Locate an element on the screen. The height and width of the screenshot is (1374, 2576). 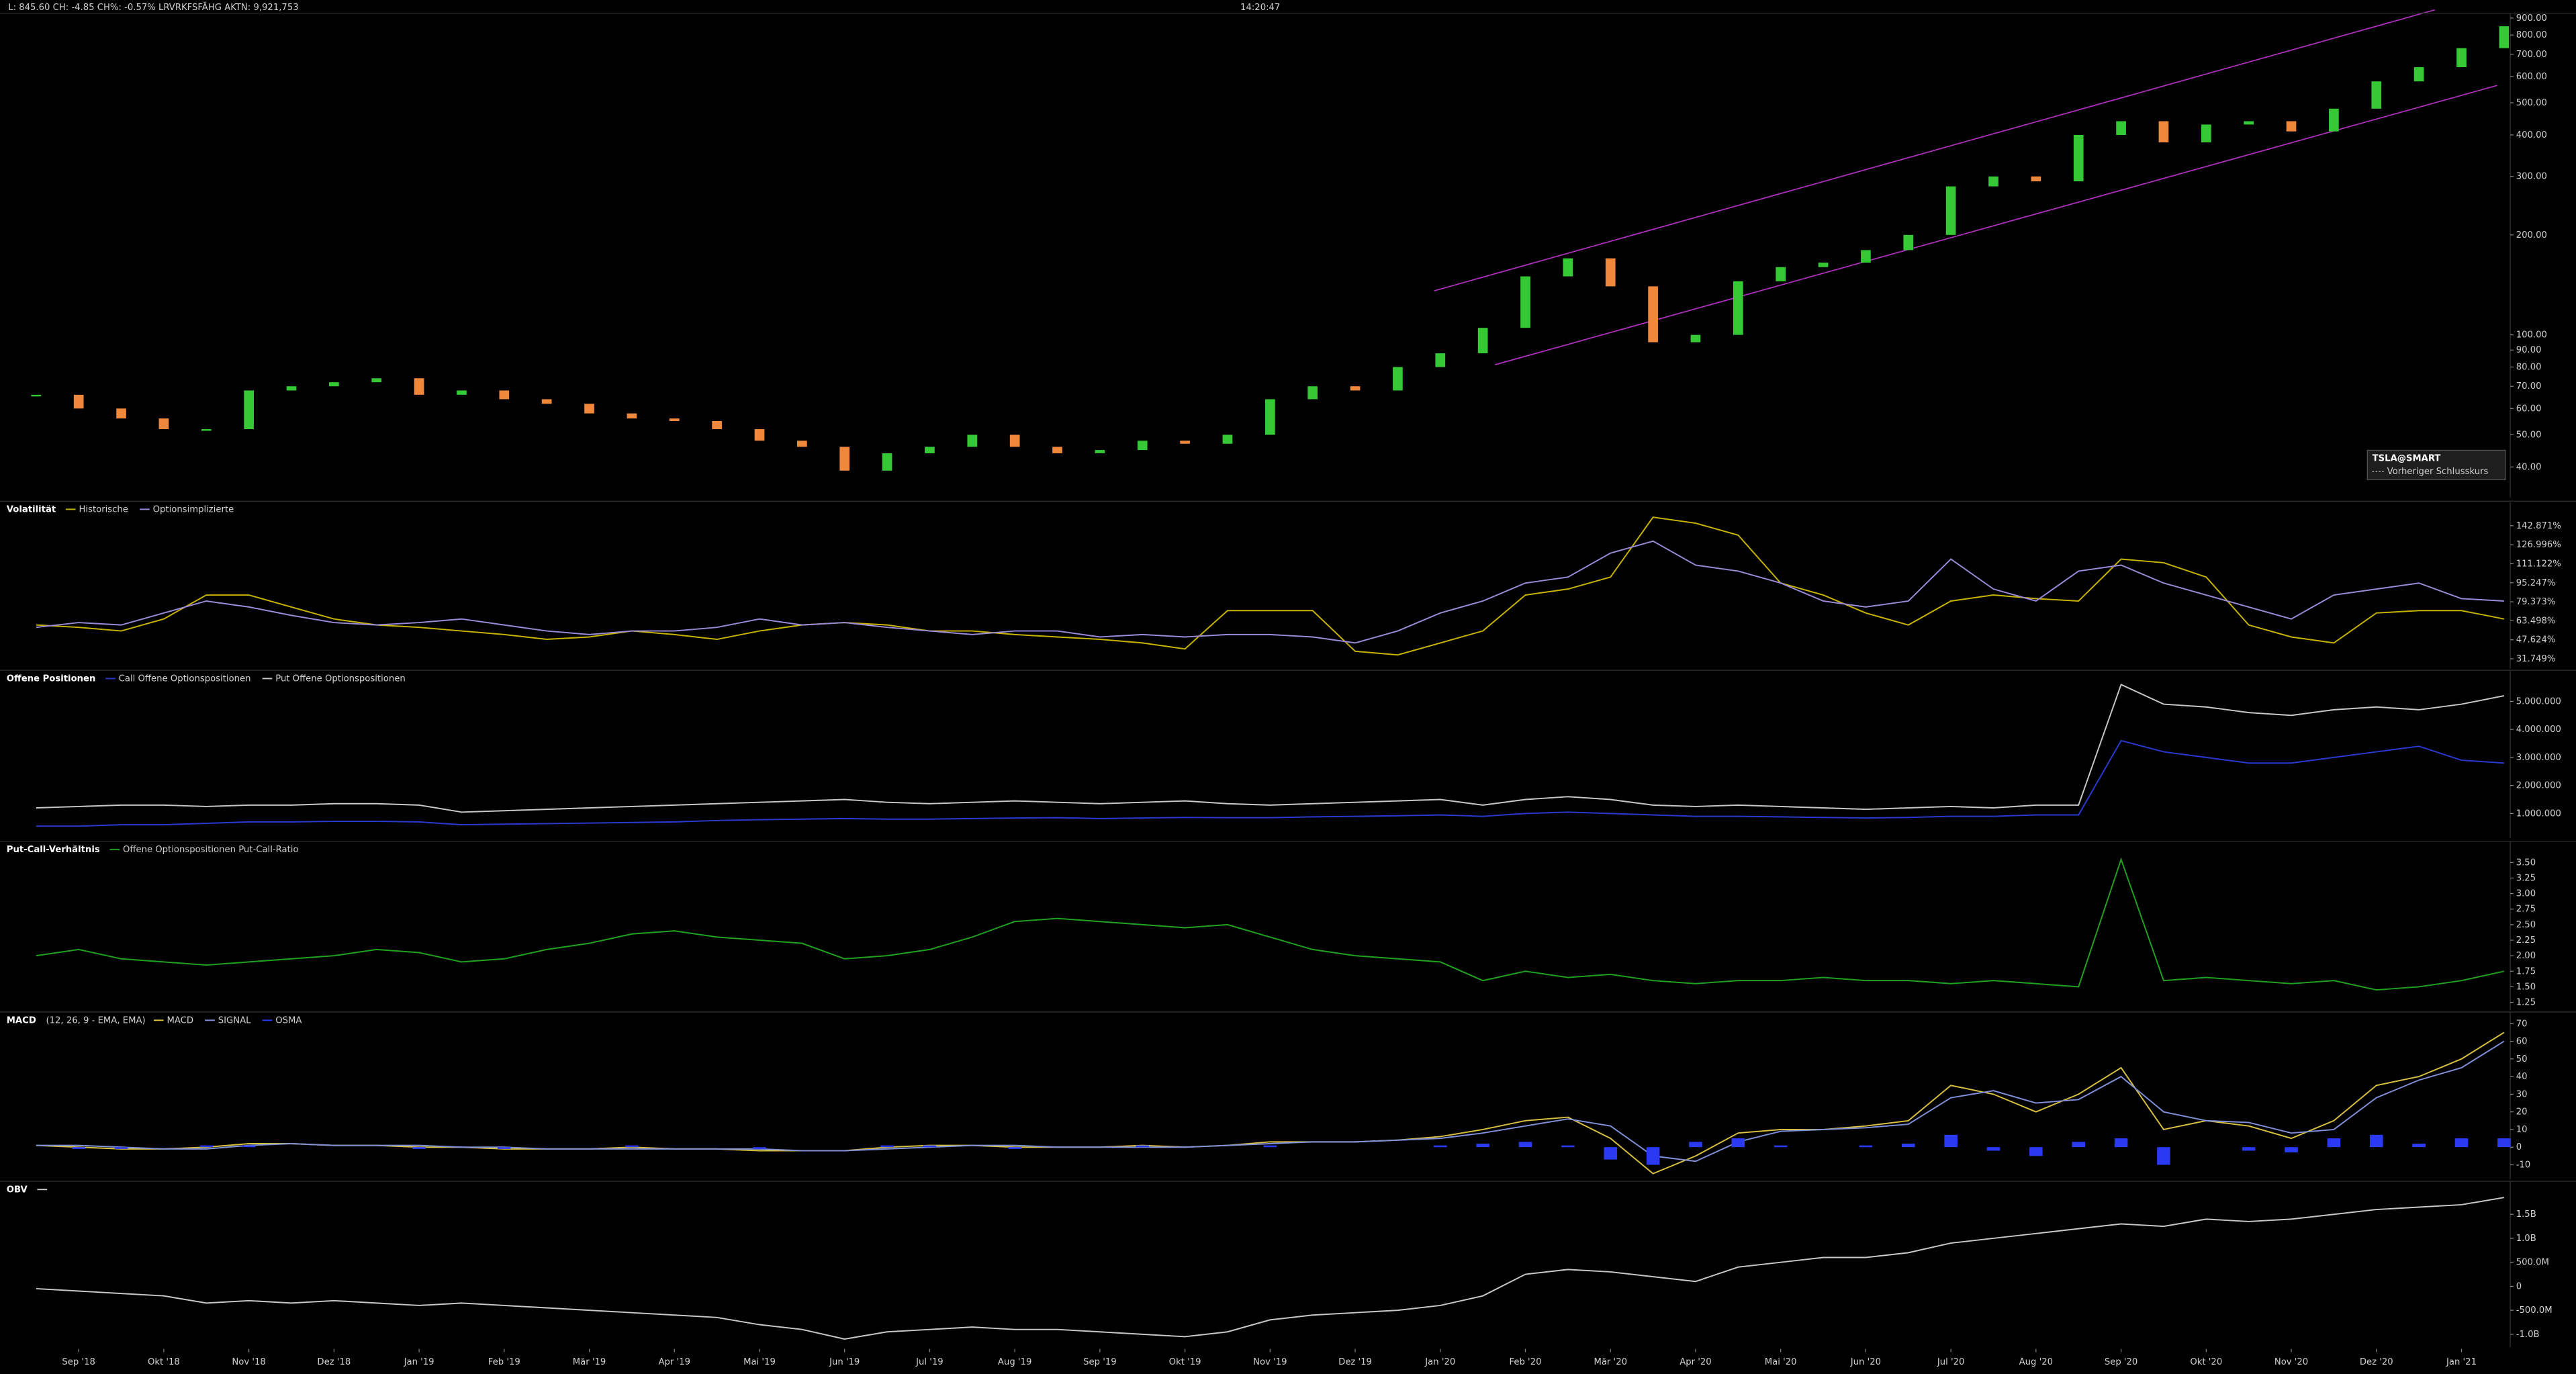
x-tick-label: Mai '20 is located at coordinates (1781, 1362).